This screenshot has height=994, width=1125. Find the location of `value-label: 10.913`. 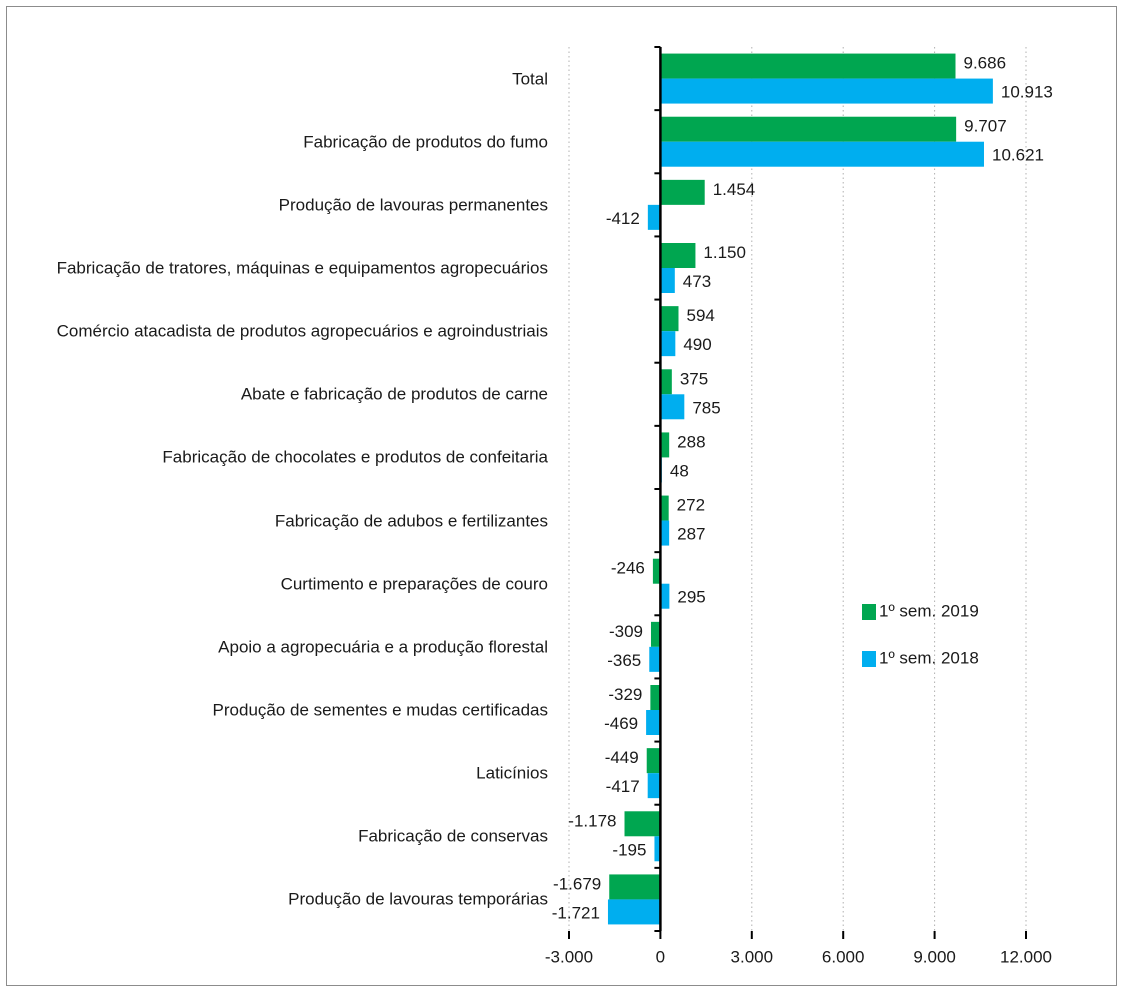

value-label: 10.913 is located at coordinates (1027, 92).